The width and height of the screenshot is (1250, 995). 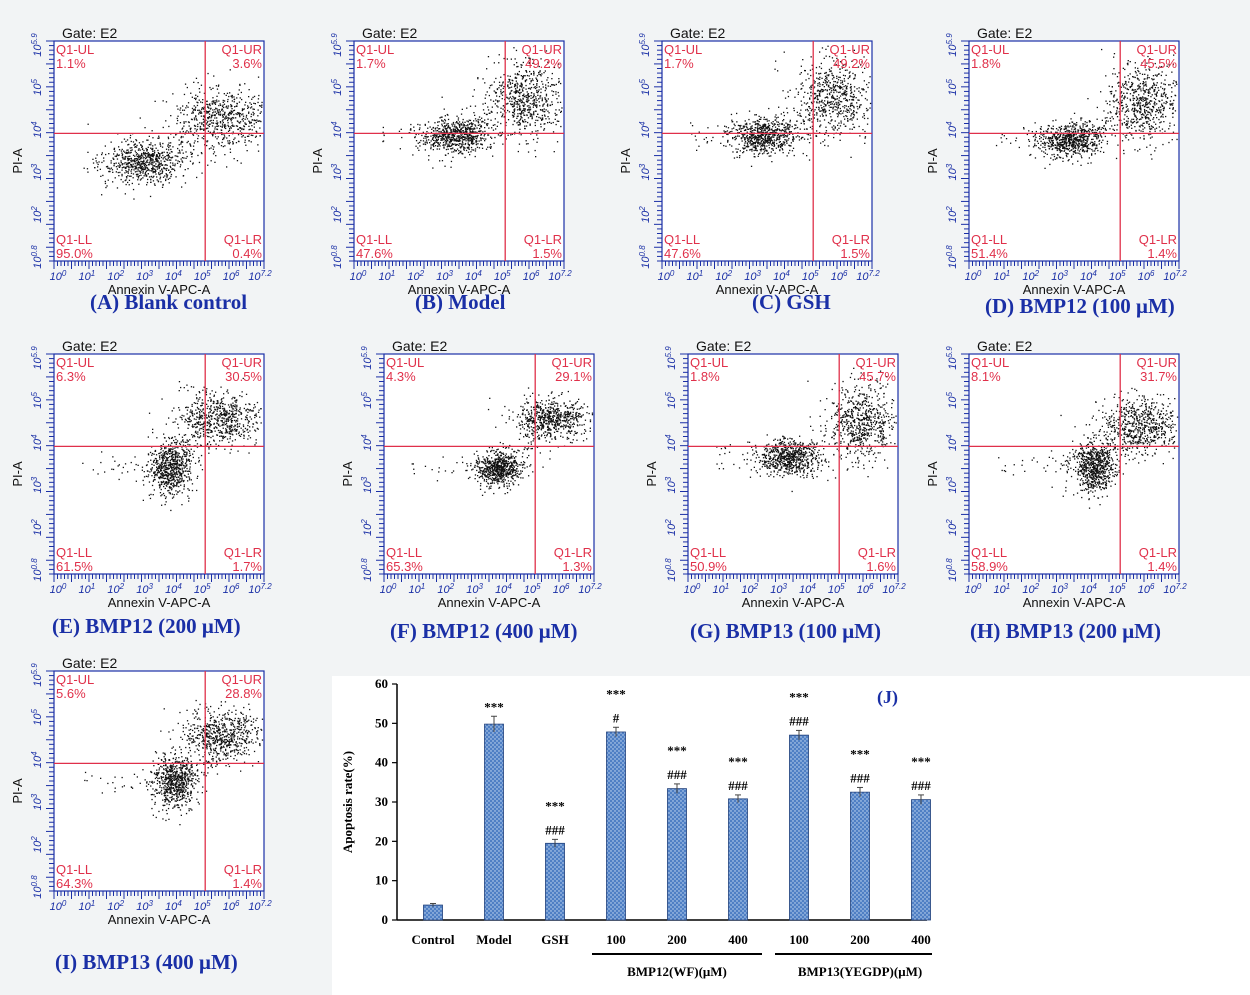 What do you see at coordinates (573, 376) in the screenshot?
I see `quadrant-ur-value: 29.1%` at bounding box center [573, 376].